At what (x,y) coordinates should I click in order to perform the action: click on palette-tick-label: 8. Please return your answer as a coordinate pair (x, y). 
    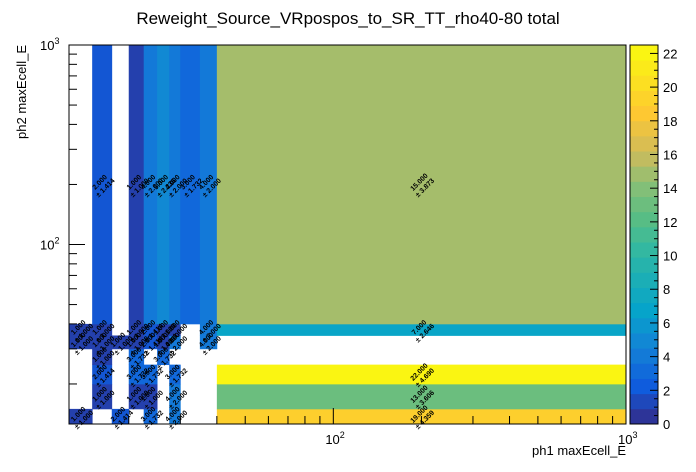
    Looking at the image, I should click on (666, 289).